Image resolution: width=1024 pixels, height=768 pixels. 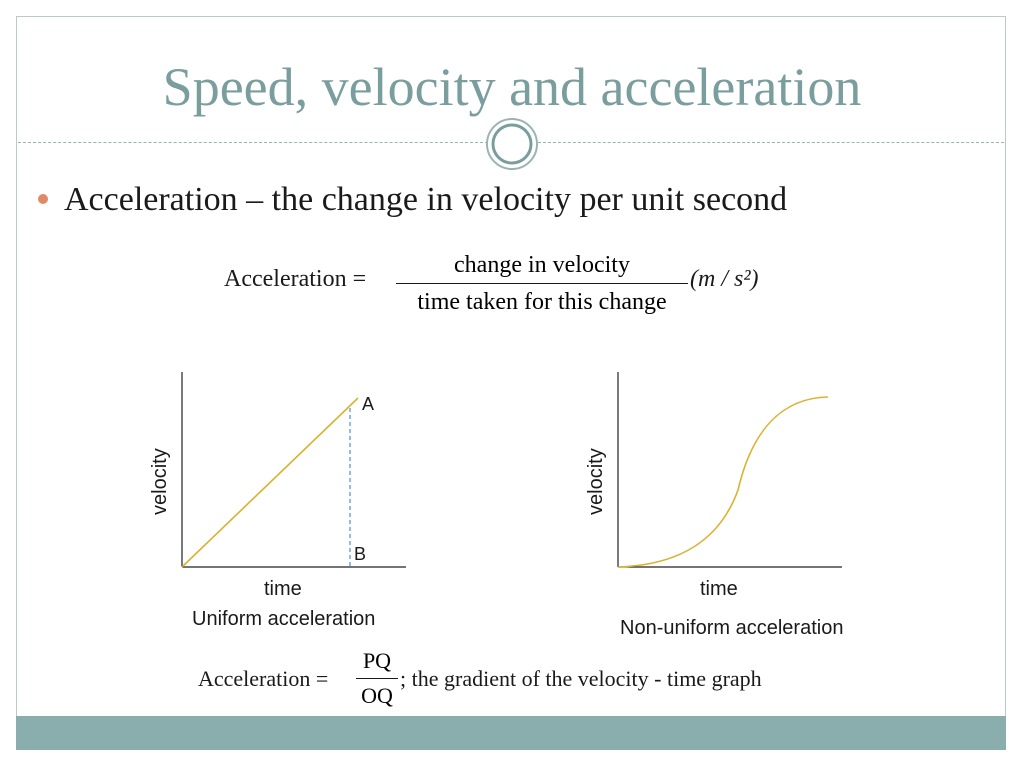 What do you see at coordinates (43, 199) in the screenshot?
I see `bullet-dot-icon` at bounding box center [43, 199].